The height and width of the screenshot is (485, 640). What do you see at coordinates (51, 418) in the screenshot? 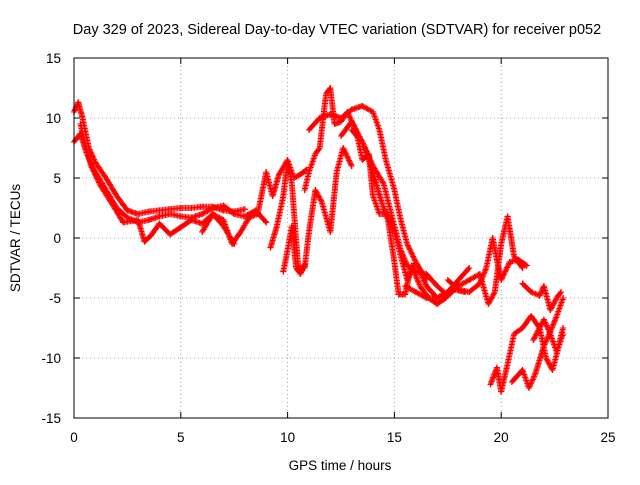
I see `y-tick-label: -15` at bounding box center [51, 418].